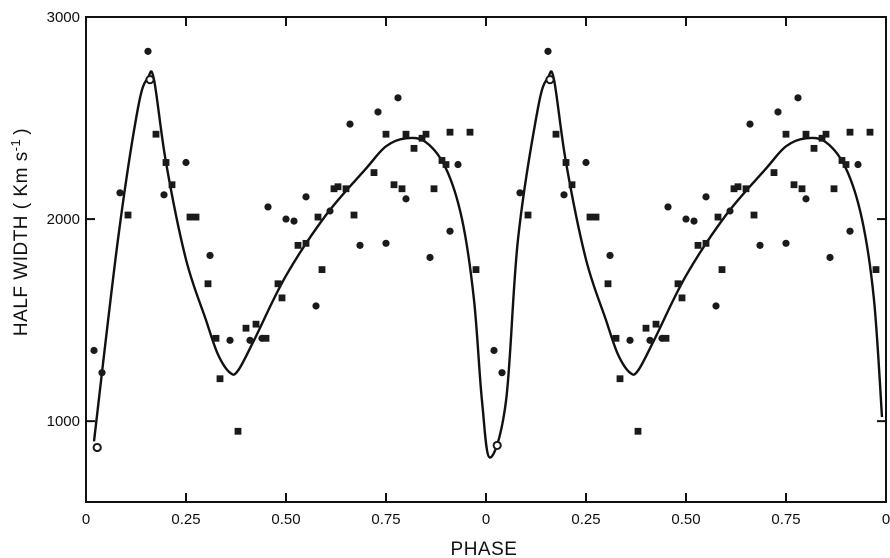  What do you see at coordinates (63, 421) in the screenshot?
I see `y-tick-label: 1000` at bounding box center [63, 421].